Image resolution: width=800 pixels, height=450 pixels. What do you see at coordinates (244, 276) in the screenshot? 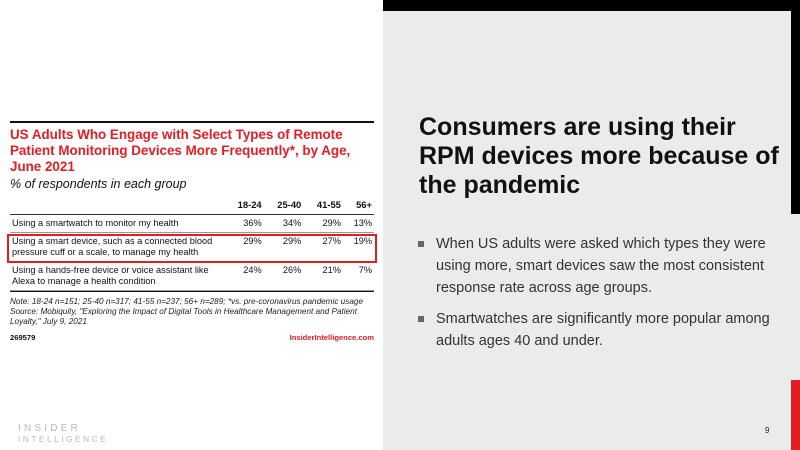
I see `row-value: 24%` at bounding box center [244, 276].